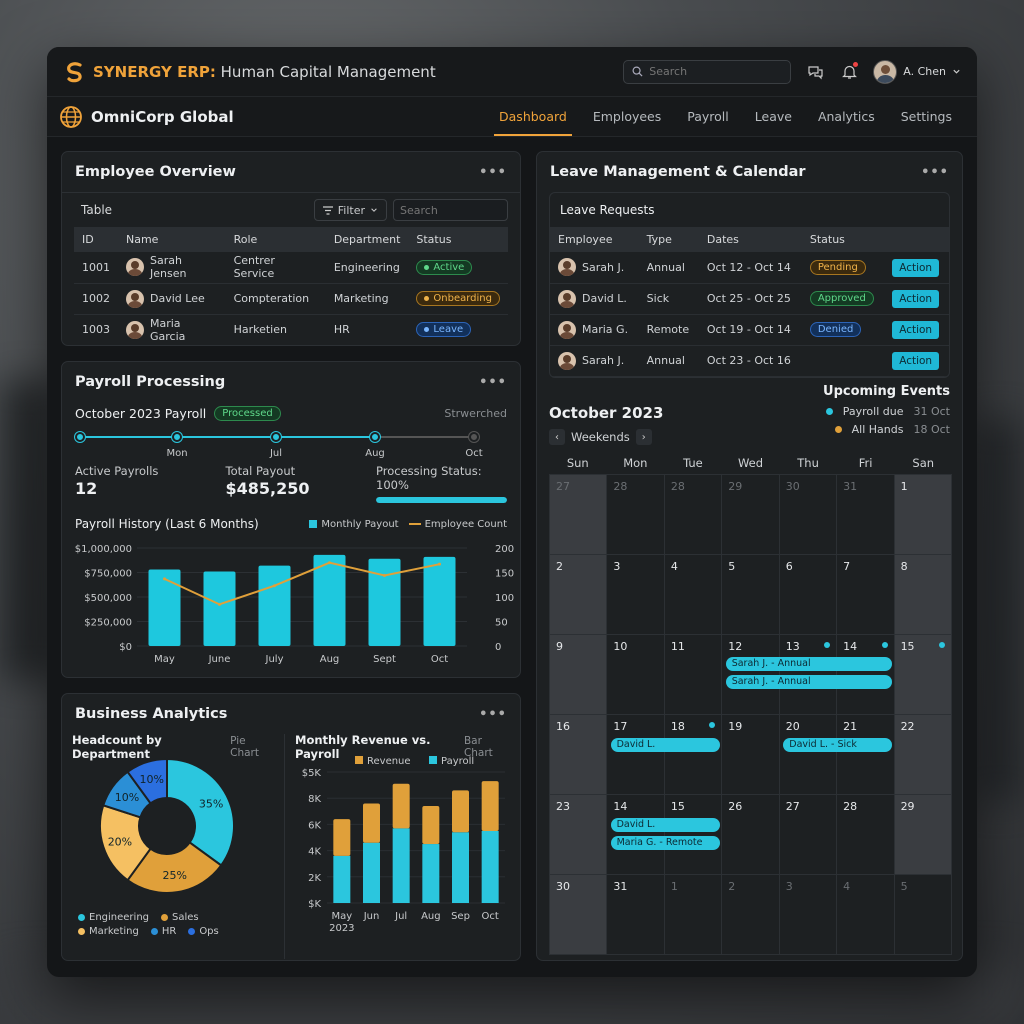 This screenshot has width=1024, height=1024. I want to click on person: Maria Garcia, so click(172, 330).